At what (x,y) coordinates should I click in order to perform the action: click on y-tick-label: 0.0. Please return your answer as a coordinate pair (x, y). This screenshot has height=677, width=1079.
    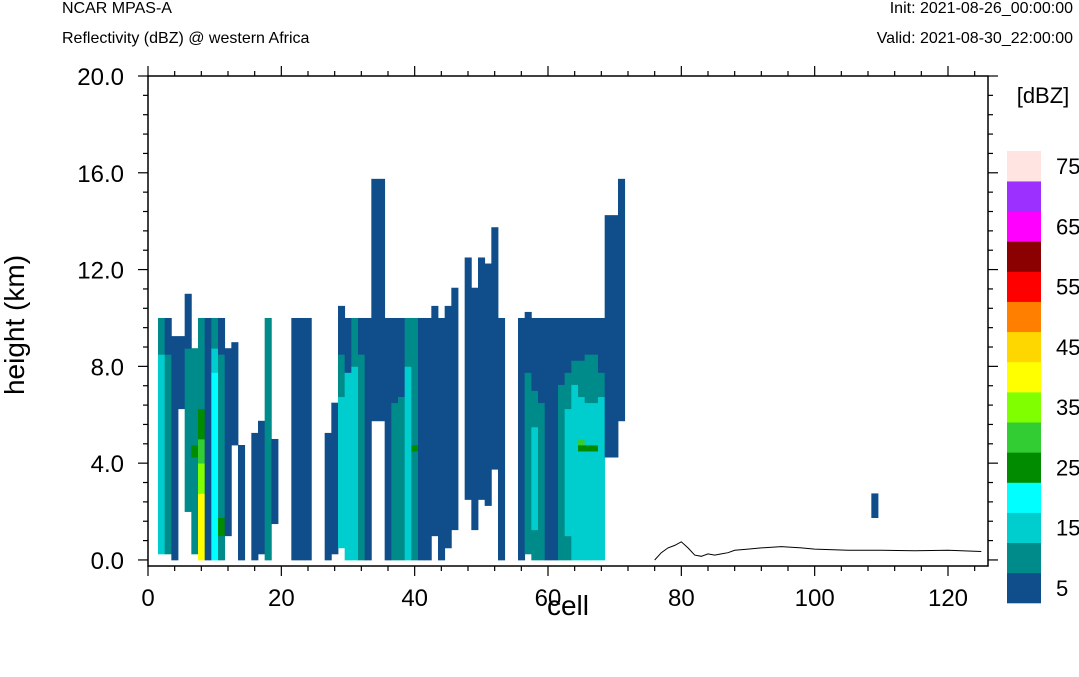
    Looking at the image, I should click on (107, 561).